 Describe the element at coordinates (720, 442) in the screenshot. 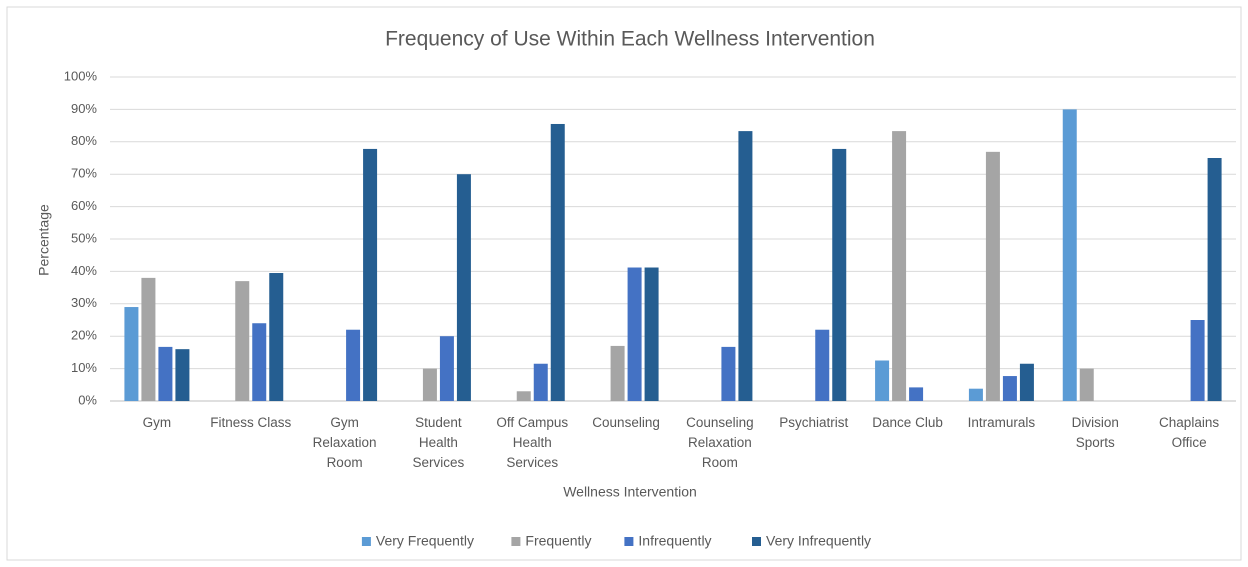

I see `x-tick-label: Counseling Relaxation Room` at that location.